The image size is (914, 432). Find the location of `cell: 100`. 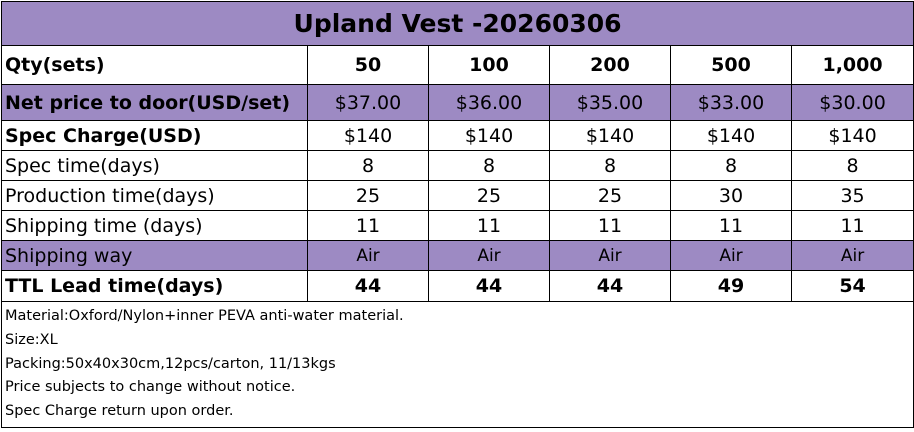

cell: 100 is located at coordinates (489, 65).